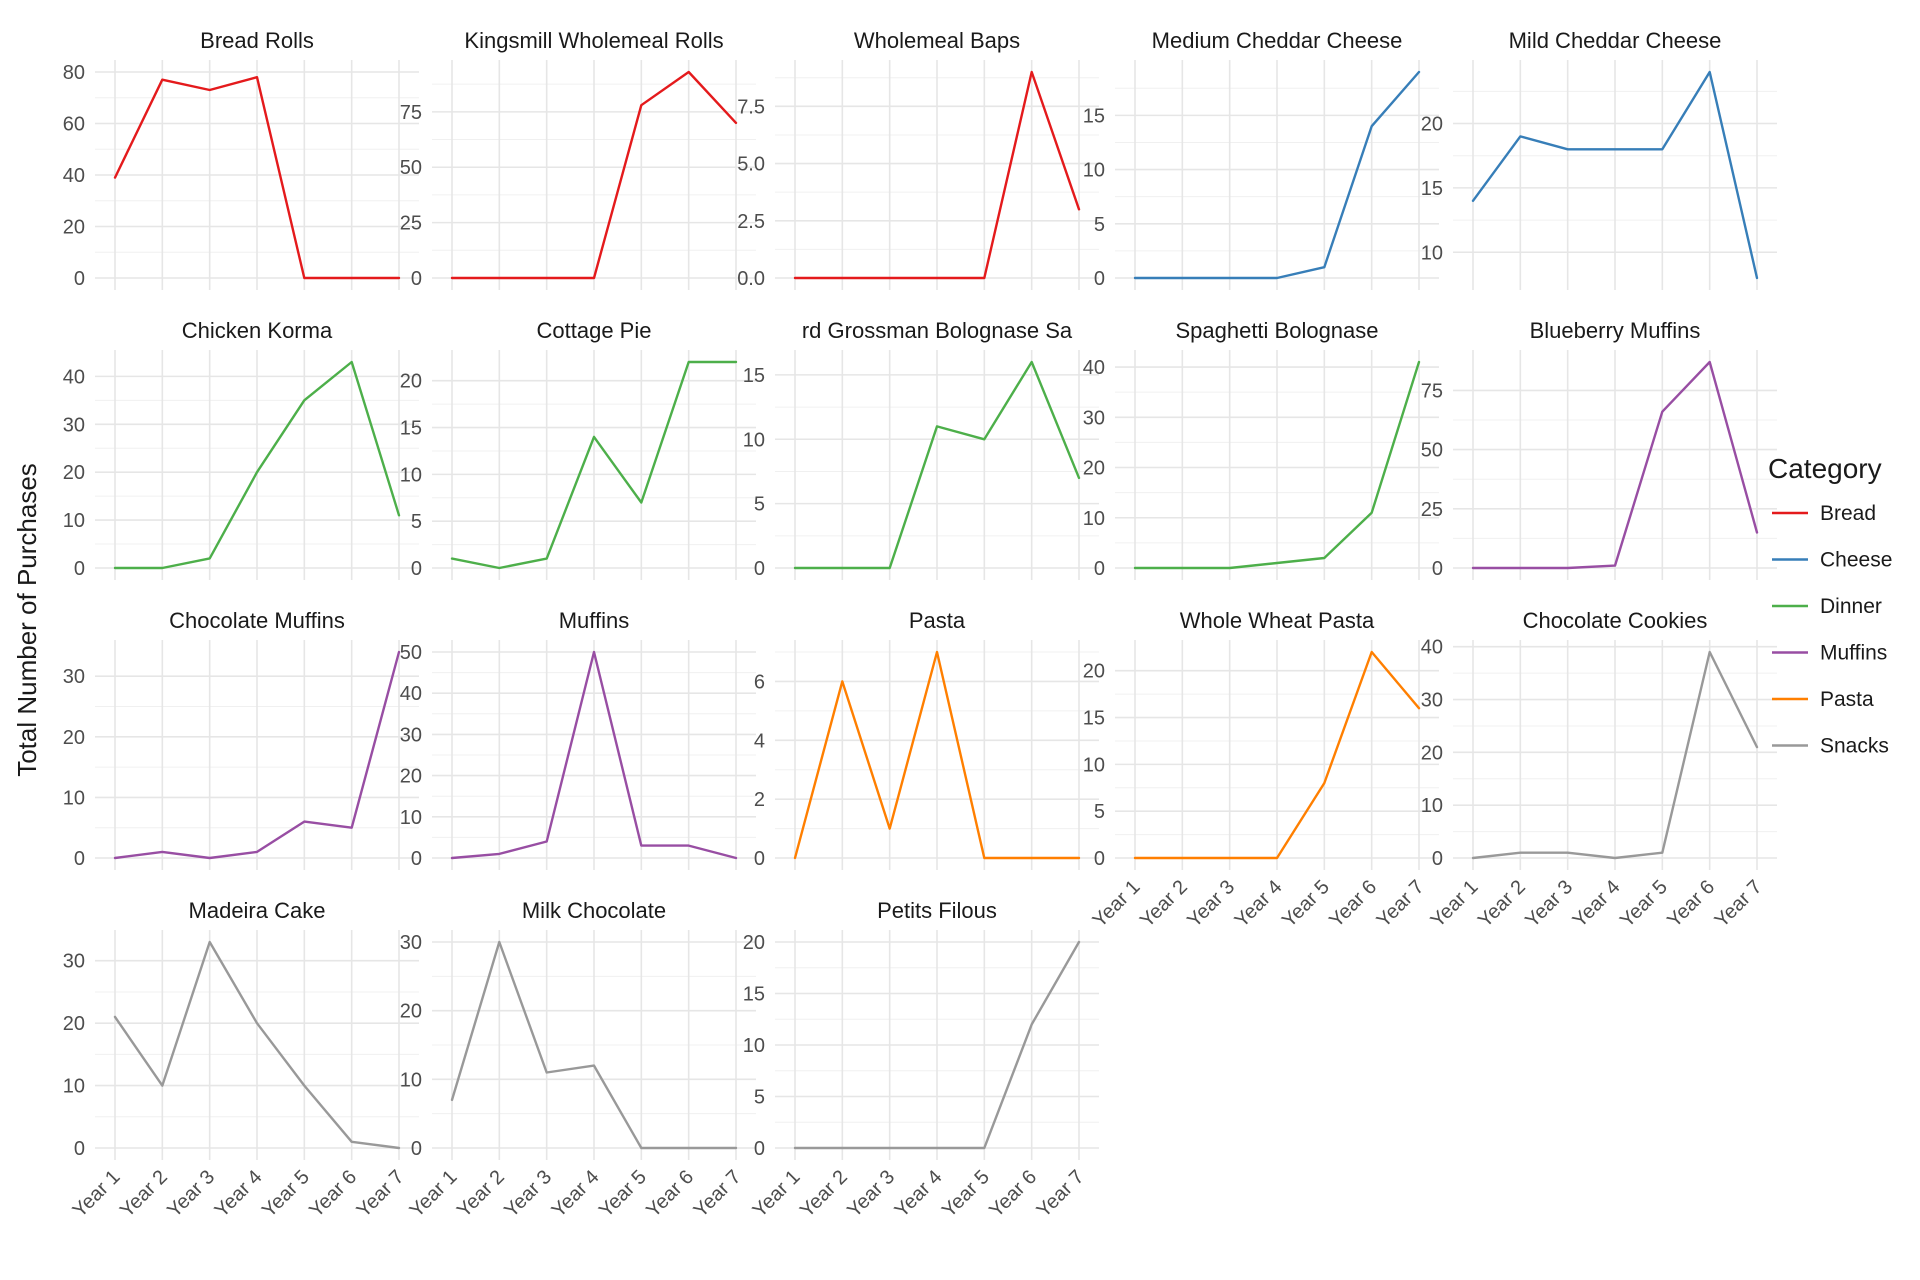 The height and width of the screenshot is (1280, 1920). I want to click on legend-label-cheese: Cheese, so click(1856, 560).